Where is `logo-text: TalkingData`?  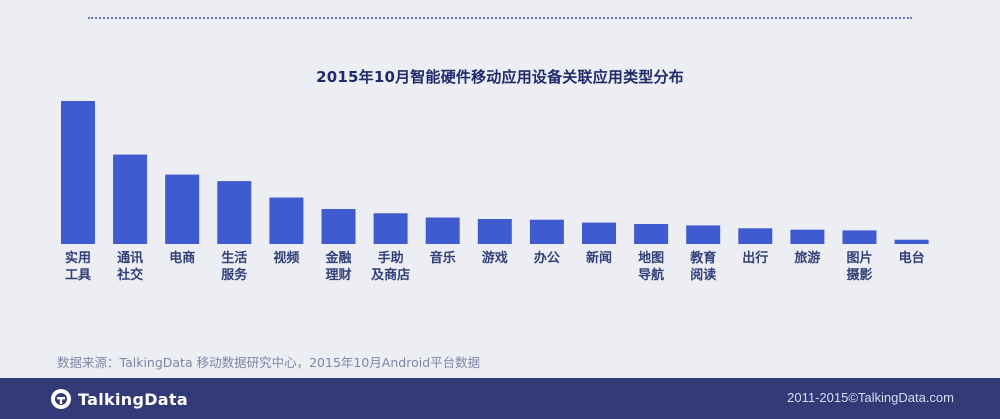 logo-text: TalkingData is located at coordinates (133, 399).